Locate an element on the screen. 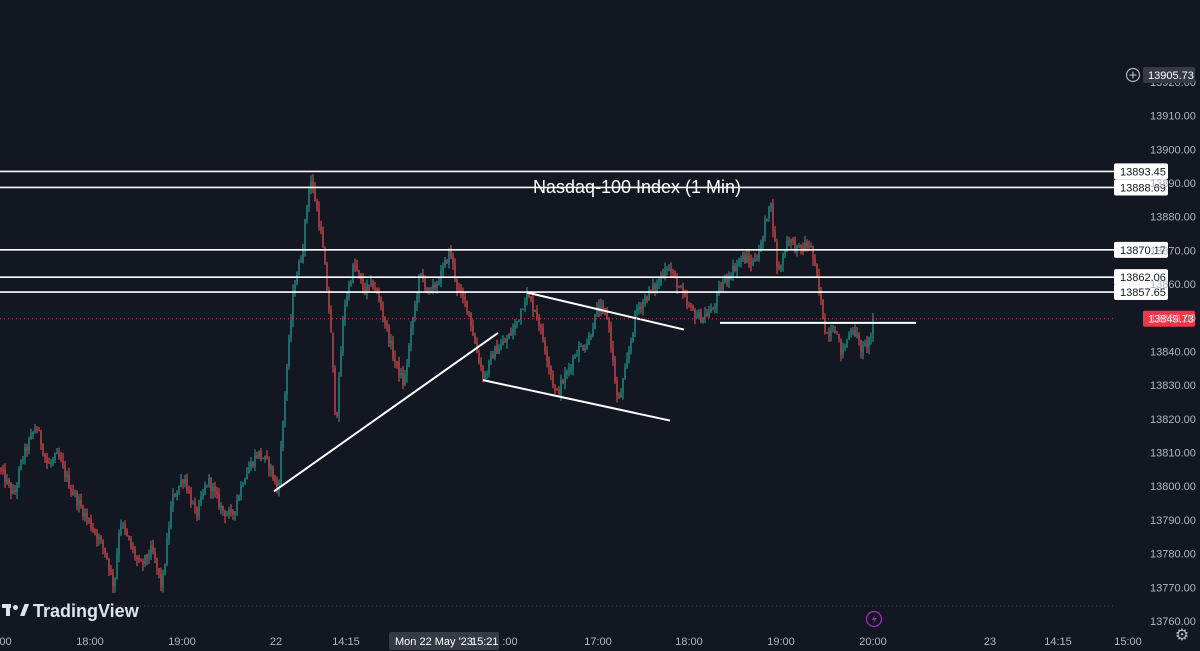 This screenshot has height=651, width=1200. y-tick-label: 13780.00 is located at coordinates (1173, 555).